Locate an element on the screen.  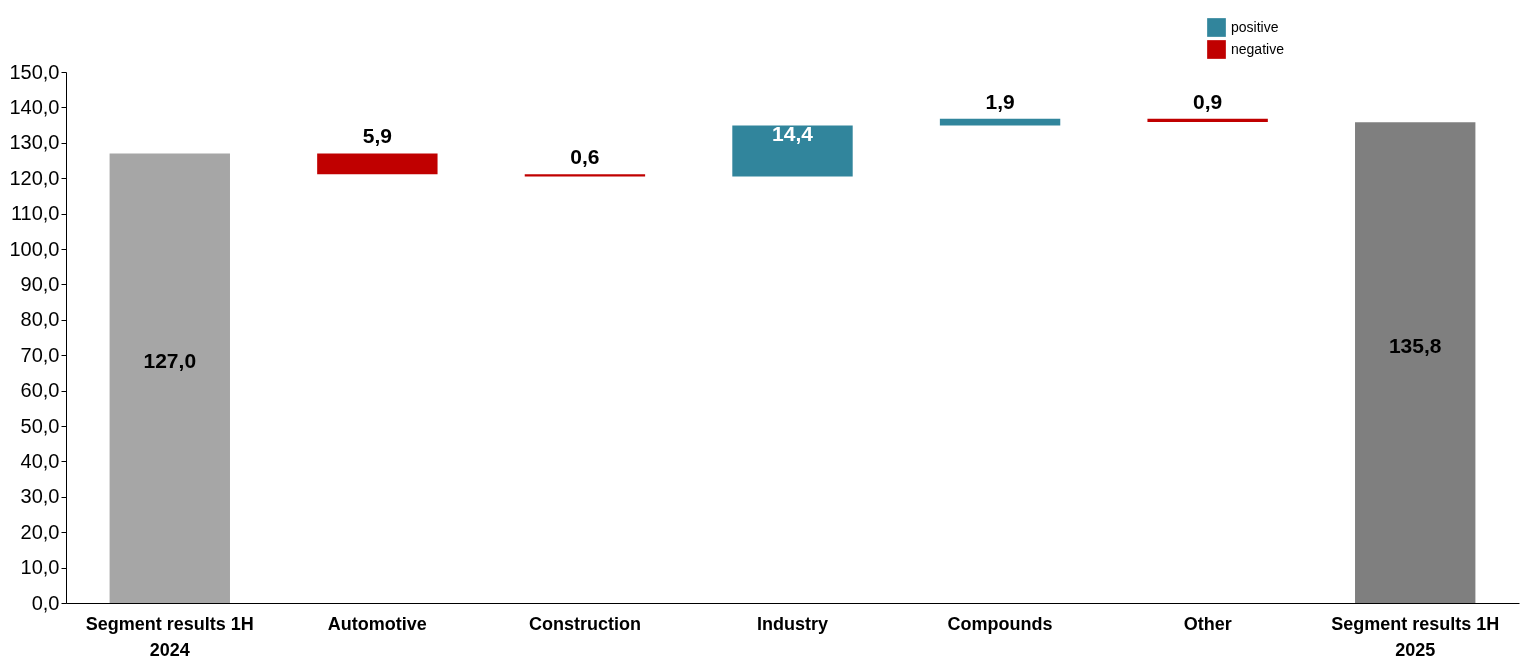
y-tick-label: 130,0 is located at coordinates (34, 142).